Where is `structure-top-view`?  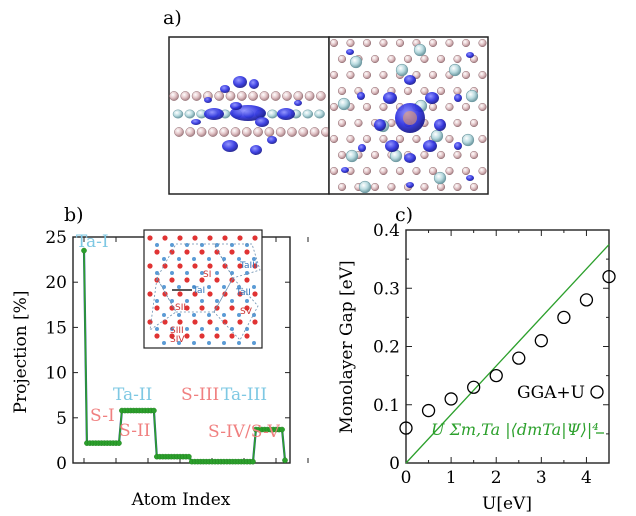 structure-top-view is located at coordinates (408, 115).